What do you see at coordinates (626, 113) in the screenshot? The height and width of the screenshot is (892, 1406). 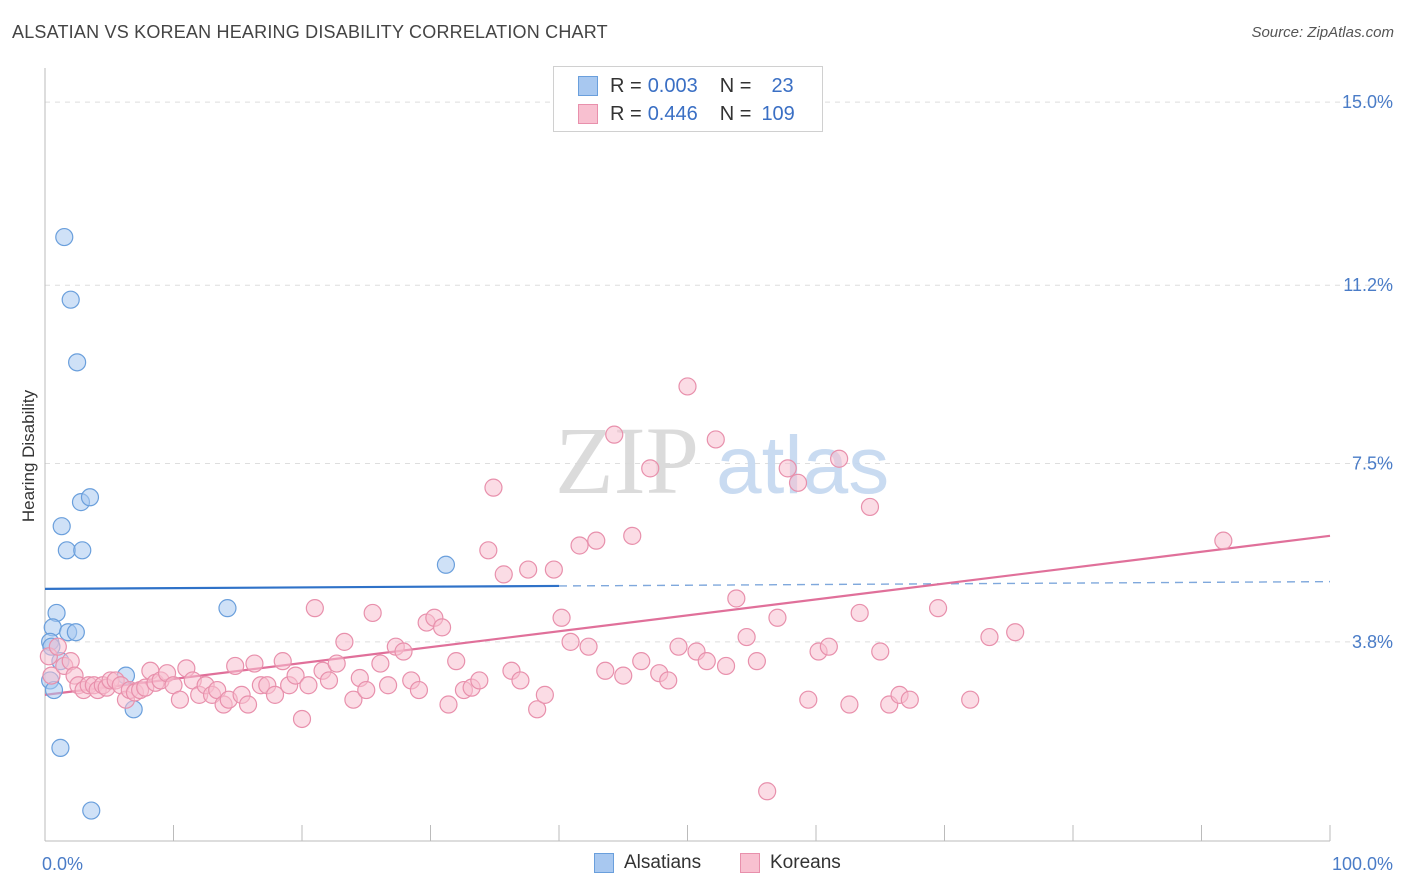 I see `r-label: R =` at bounding box center [626, 113].